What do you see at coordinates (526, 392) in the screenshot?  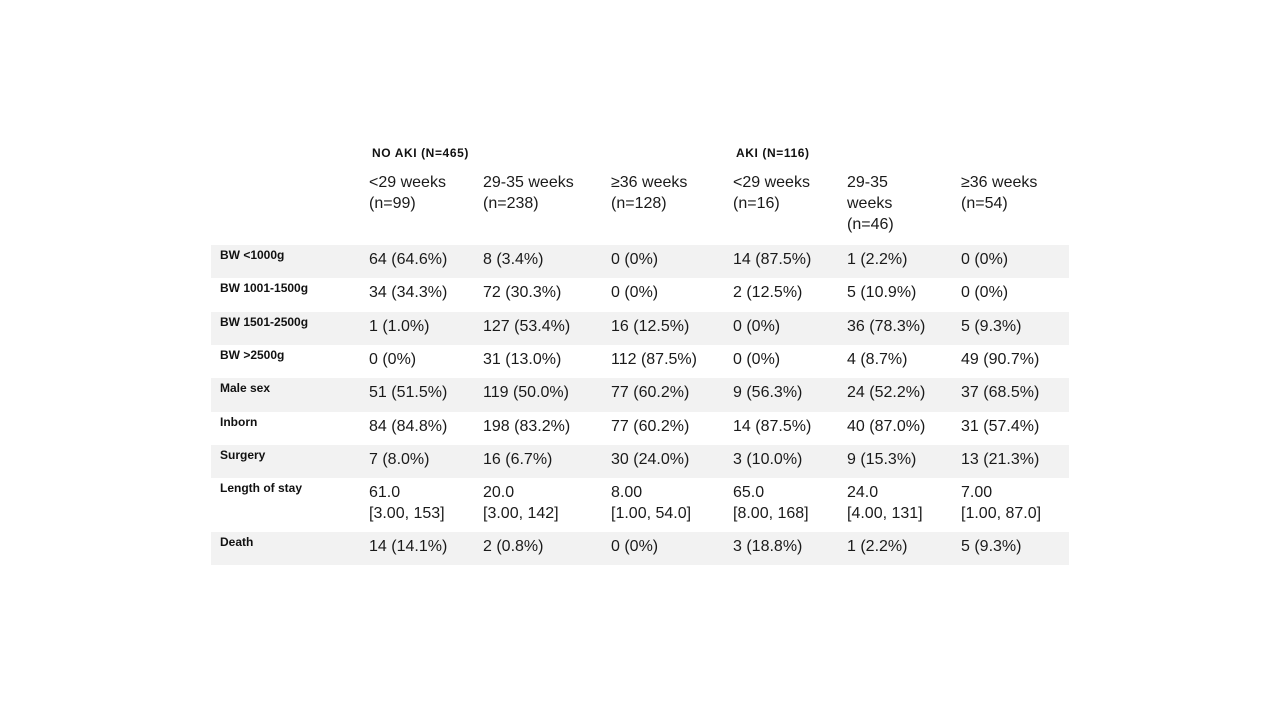 I see `table-cell-line: 119 (50.0%)` at bounding box center [526, 392].